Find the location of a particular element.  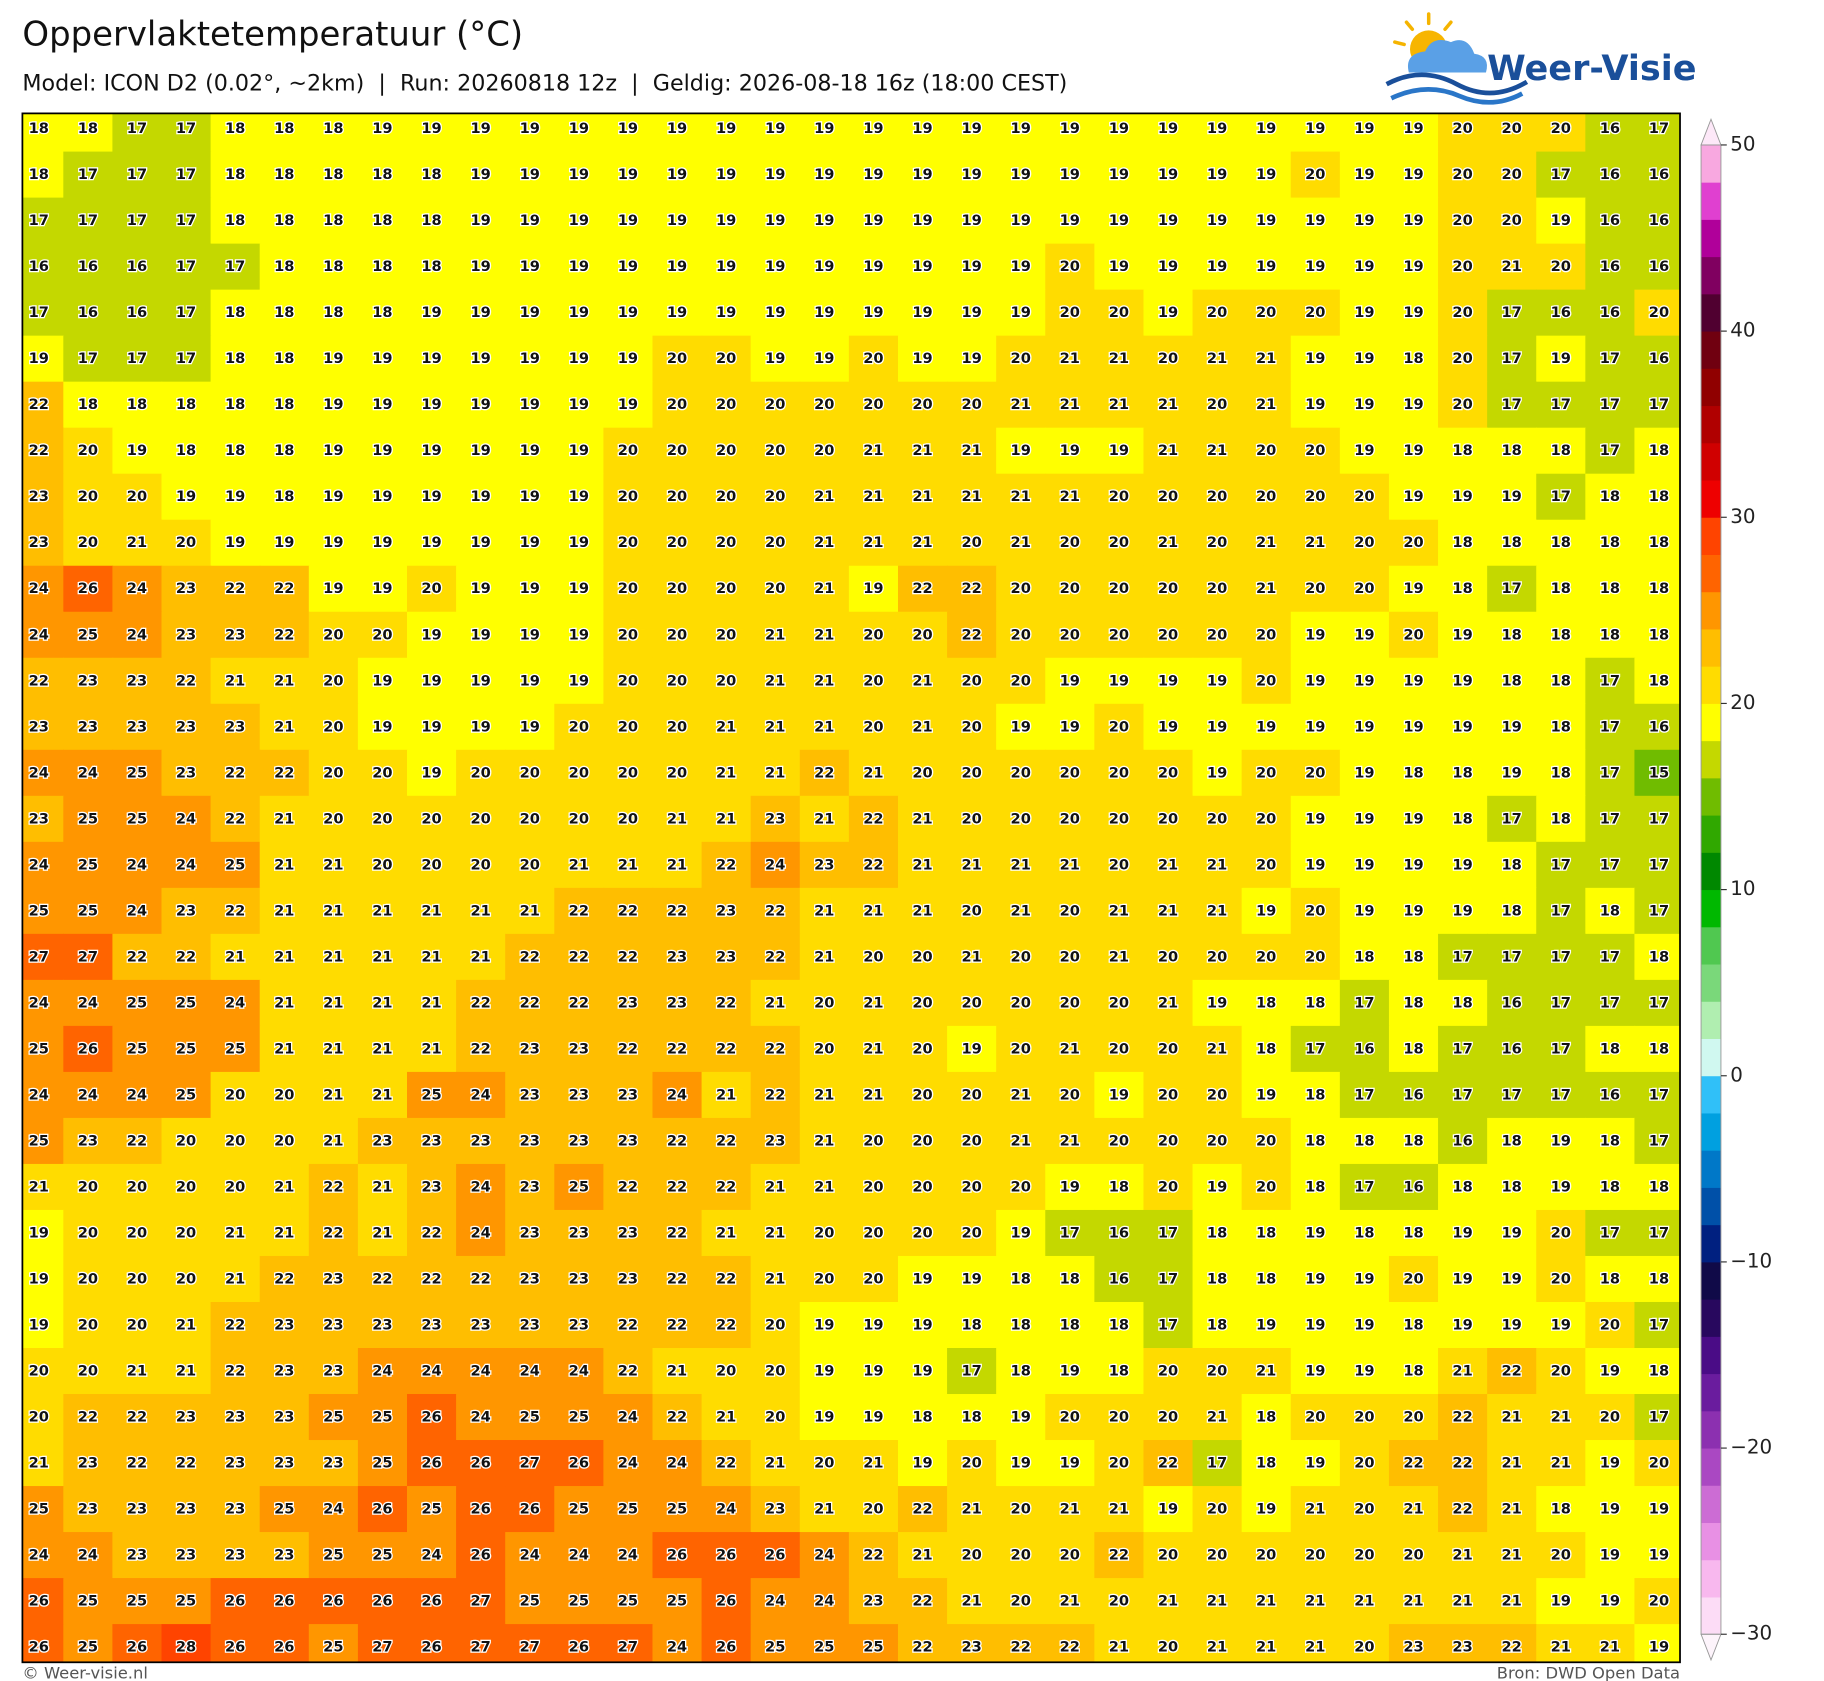

temperature-label: 25 is located at coordinates (677, 1601).